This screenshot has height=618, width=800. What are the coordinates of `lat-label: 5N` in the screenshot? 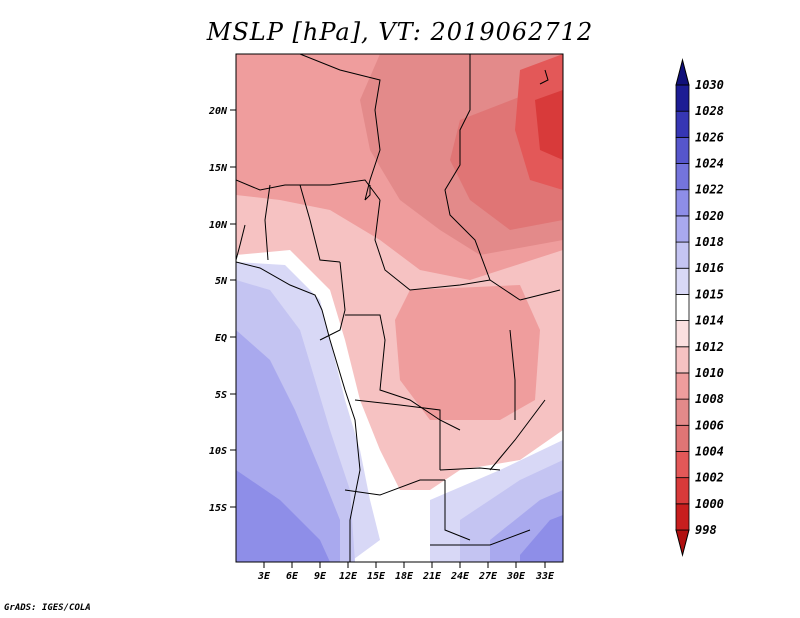 It's located at (221, 281).